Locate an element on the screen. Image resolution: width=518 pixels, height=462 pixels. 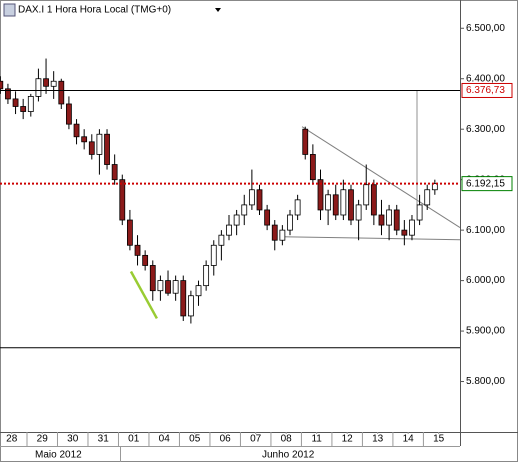
x-tick-label: 05 is located at coordinates (195, 439).